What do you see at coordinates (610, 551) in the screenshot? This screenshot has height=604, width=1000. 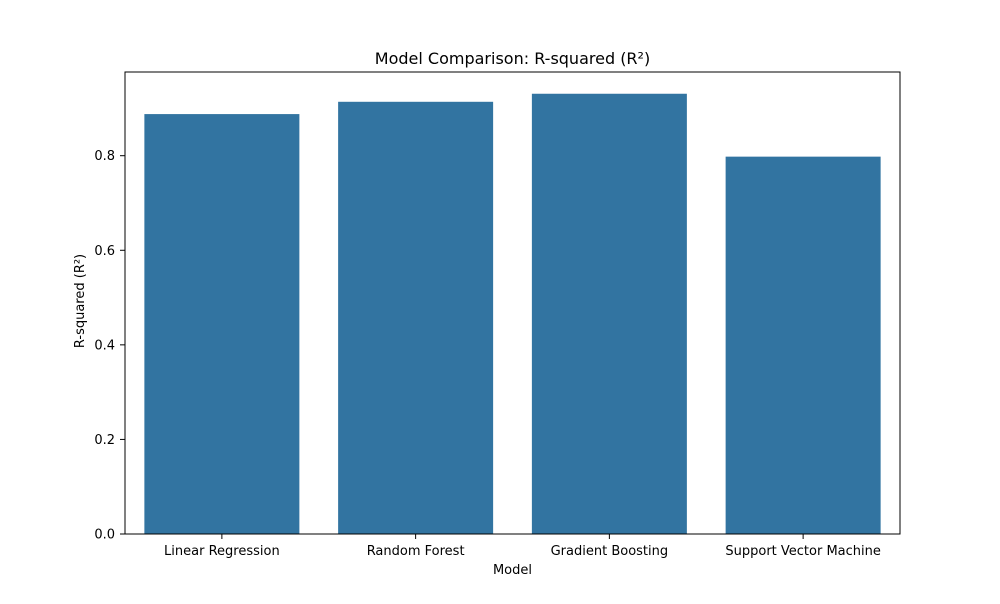 I see `x-tick-label: Gradient Boosting` at bounding box center [610, 551].